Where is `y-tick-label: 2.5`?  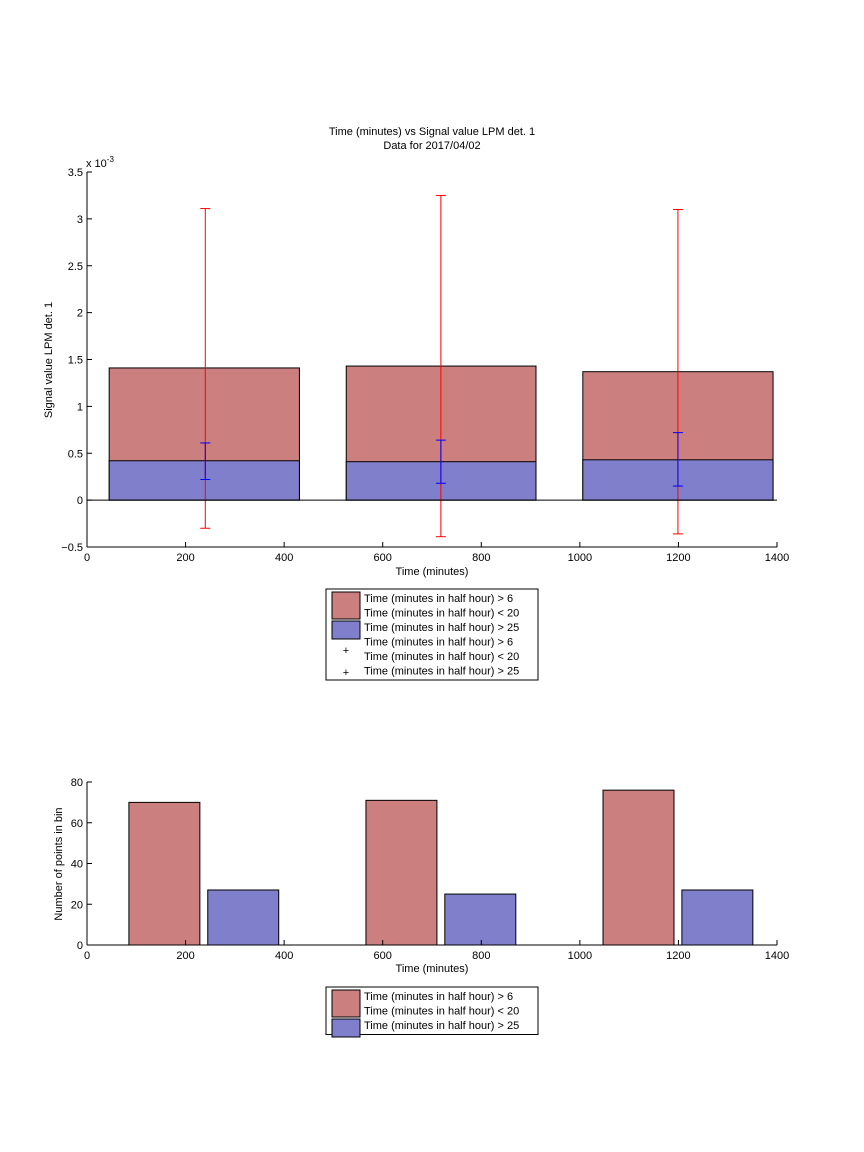 y-tick-label: 2.5 is located at coordinates (75, 267).